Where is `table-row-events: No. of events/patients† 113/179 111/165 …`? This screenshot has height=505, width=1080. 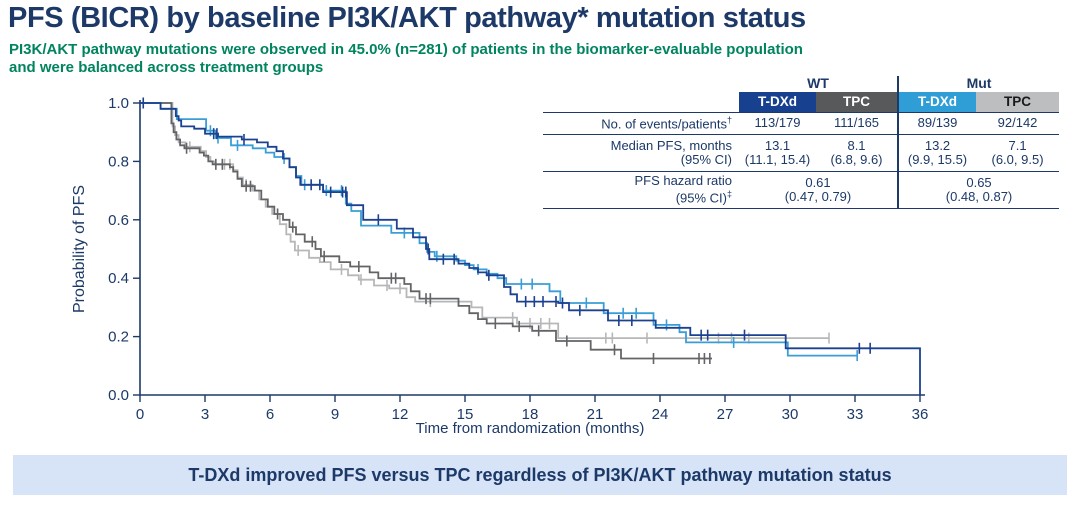
table-row-events: No. of events/patients† 113/179 111/165 … is located at coordinates (801, 124).